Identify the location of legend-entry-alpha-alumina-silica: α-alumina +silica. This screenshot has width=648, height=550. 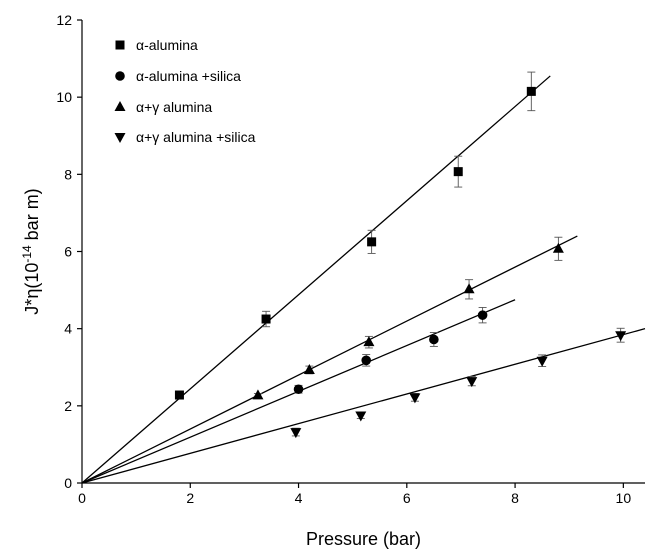
(178, 76).